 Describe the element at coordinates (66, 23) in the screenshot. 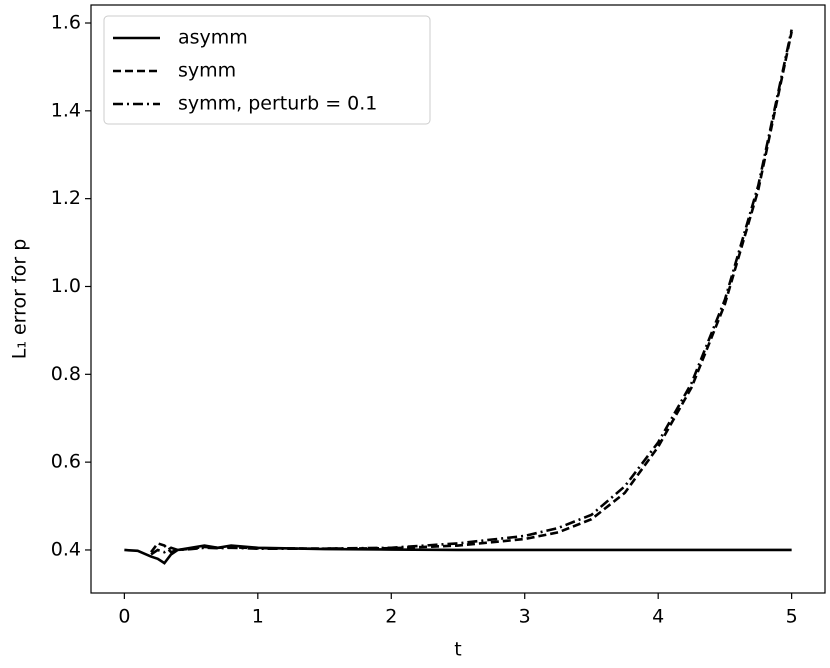

I see `y-tick-label: 1.6` at that location.